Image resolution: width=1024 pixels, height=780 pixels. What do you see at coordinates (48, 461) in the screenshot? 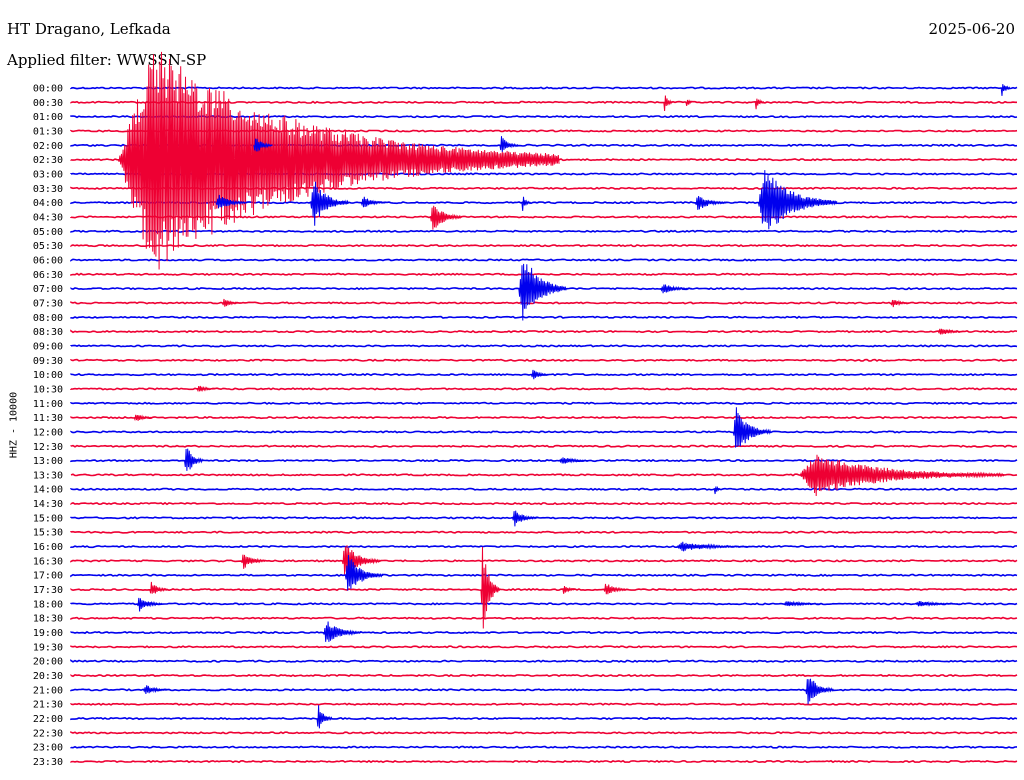
I see `time-tick-label: 13:00` at bounding box center [48, 461].